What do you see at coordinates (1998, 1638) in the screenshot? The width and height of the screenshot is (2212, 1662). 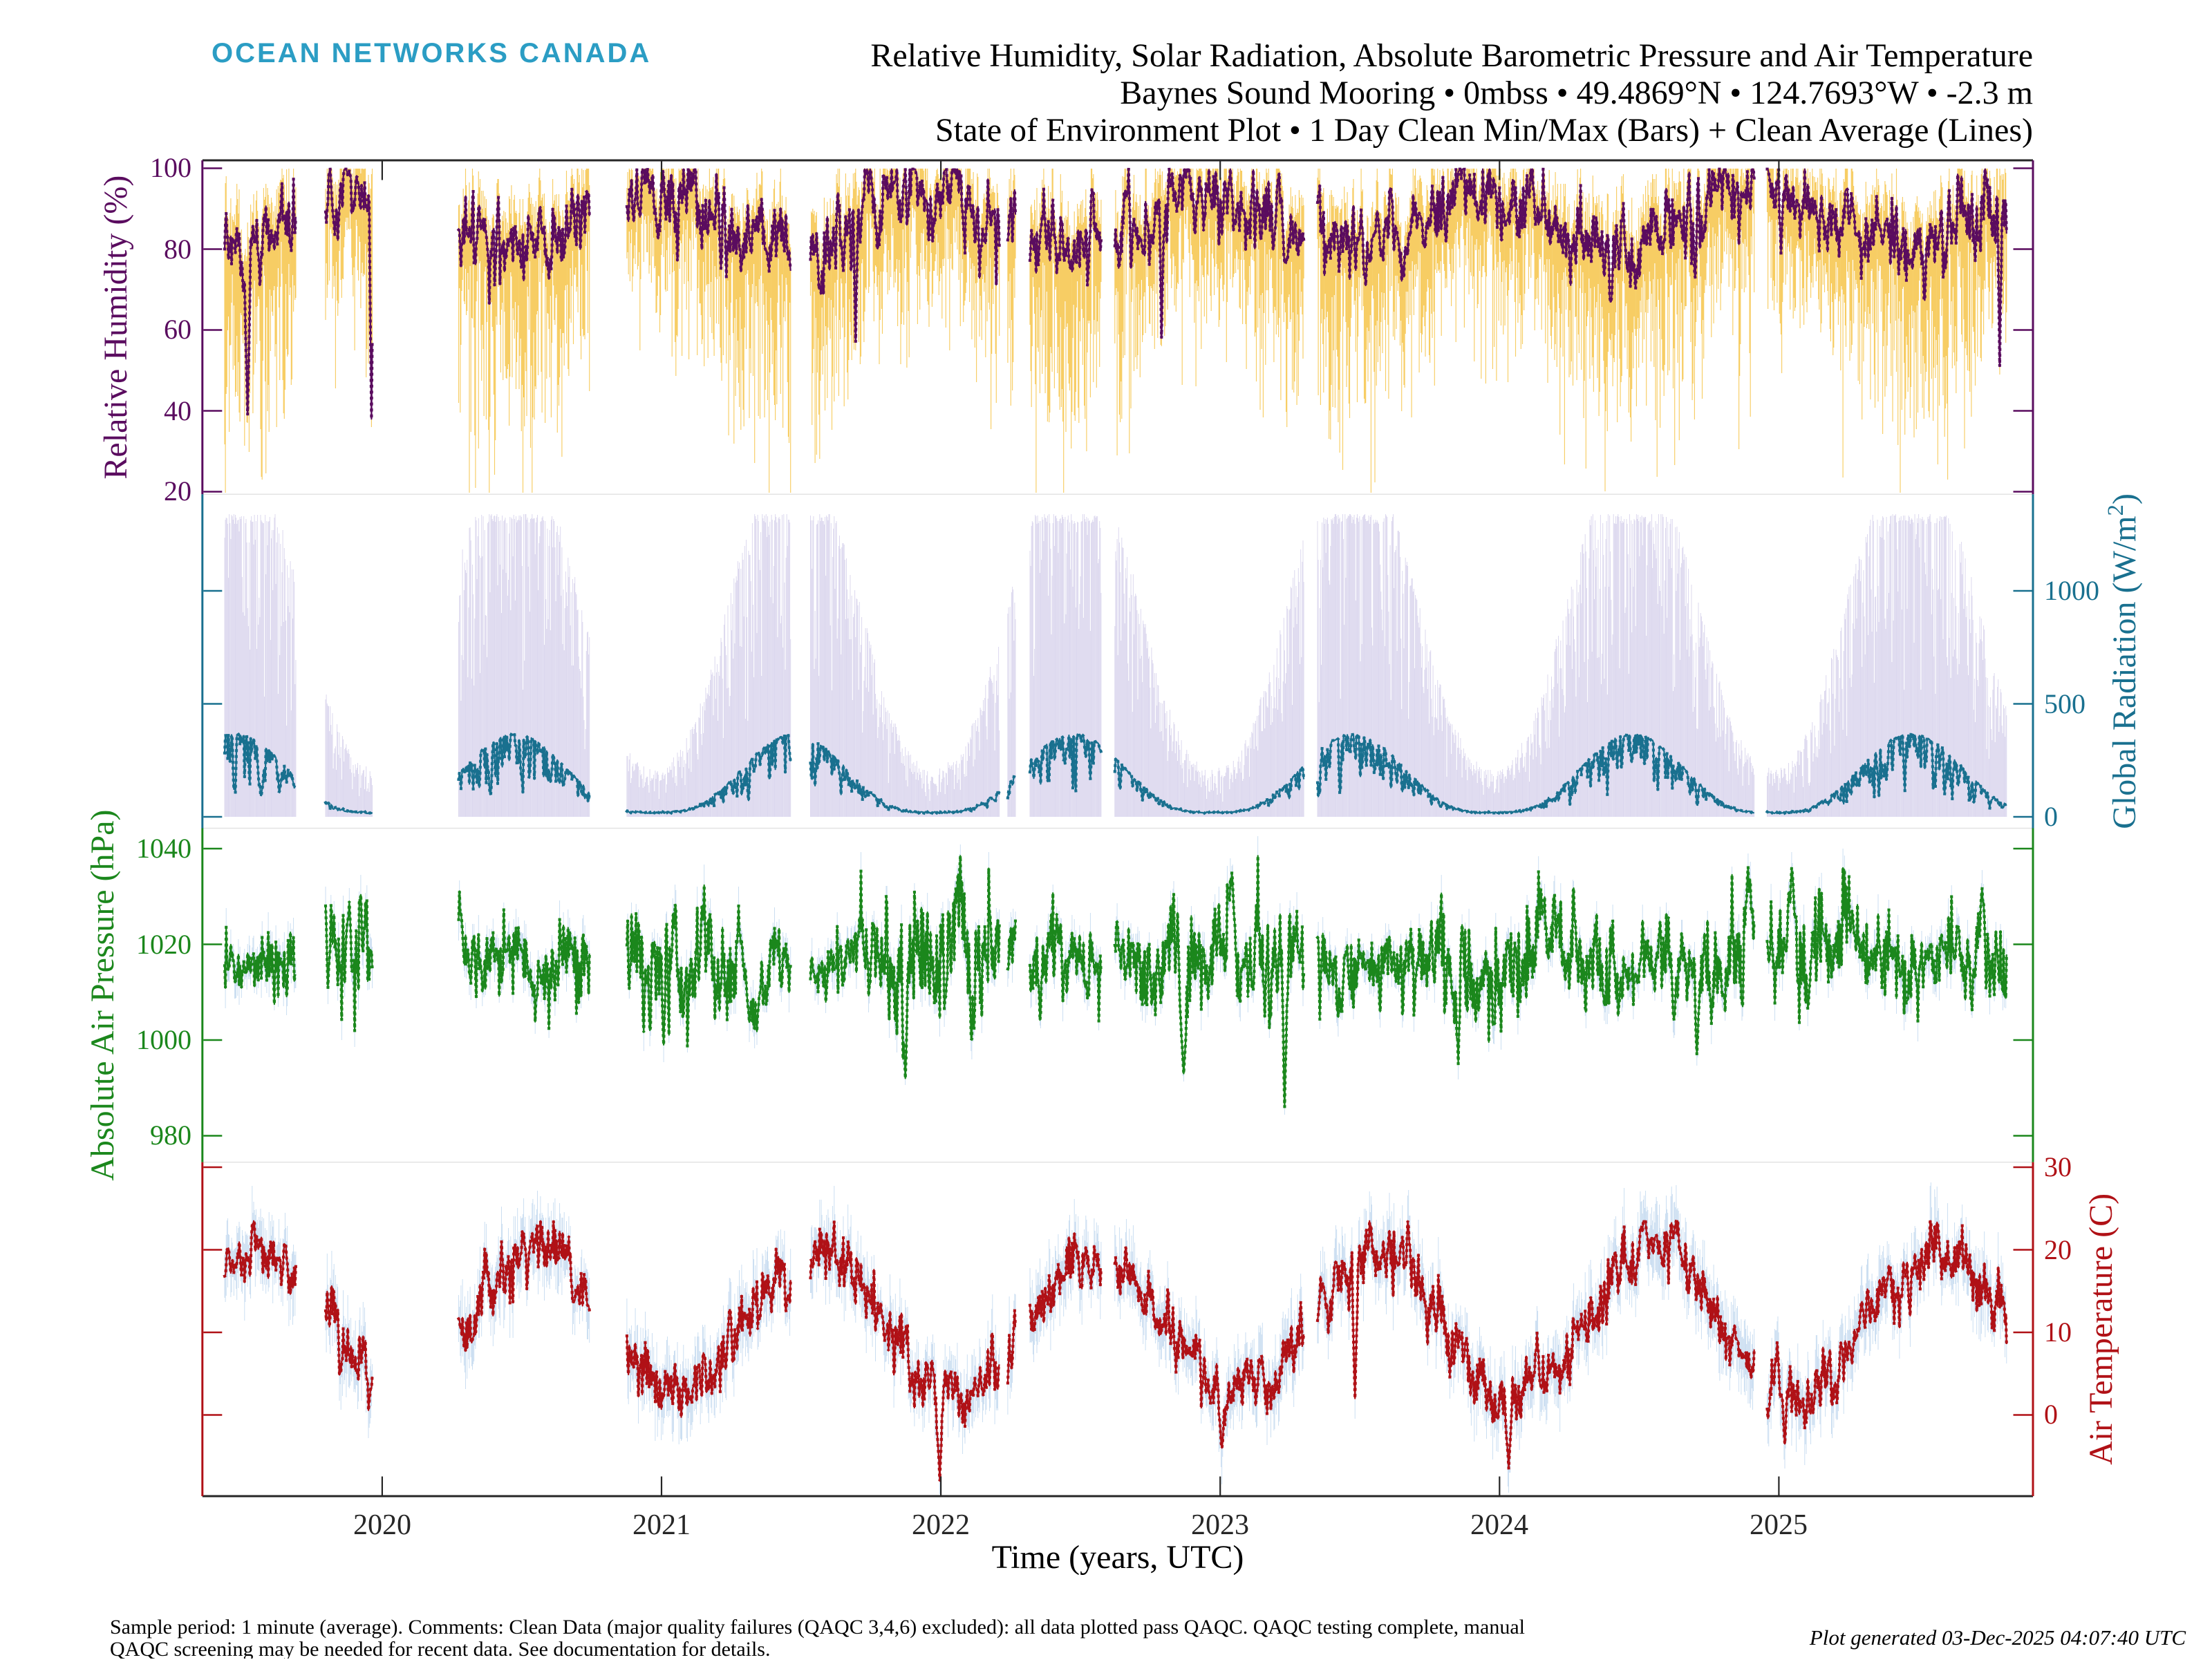 I see `svg-text:Plot generated 03-Dec-2025 04:: Plot generated 03-Dec-2025 04:07:40 UTC` at bounding box center [1998, 1638].